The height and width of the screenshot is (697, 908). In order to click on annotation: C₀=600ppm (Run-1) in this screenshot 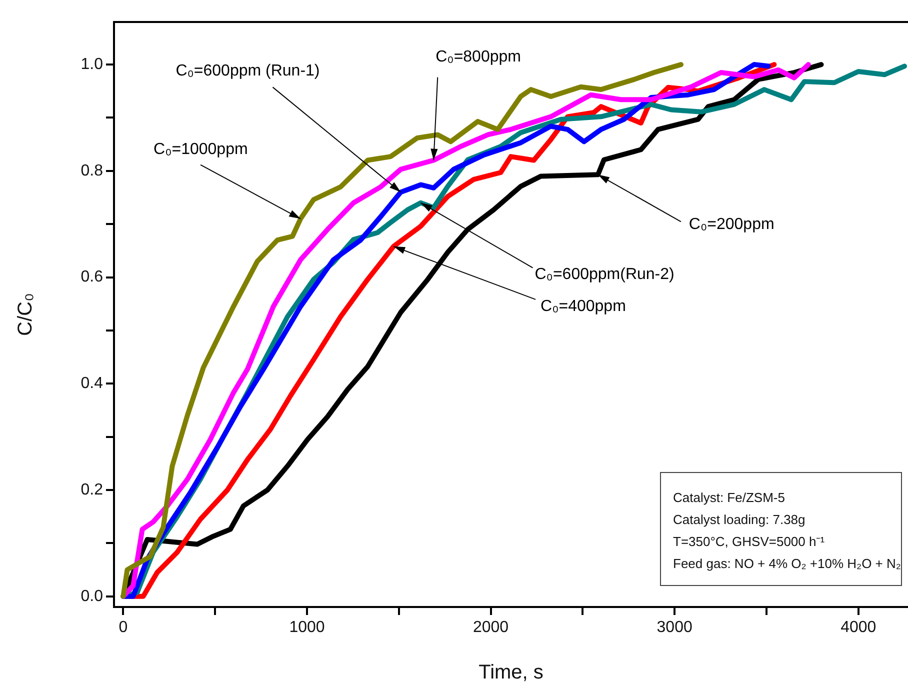, I will do `click(248, 71)`.